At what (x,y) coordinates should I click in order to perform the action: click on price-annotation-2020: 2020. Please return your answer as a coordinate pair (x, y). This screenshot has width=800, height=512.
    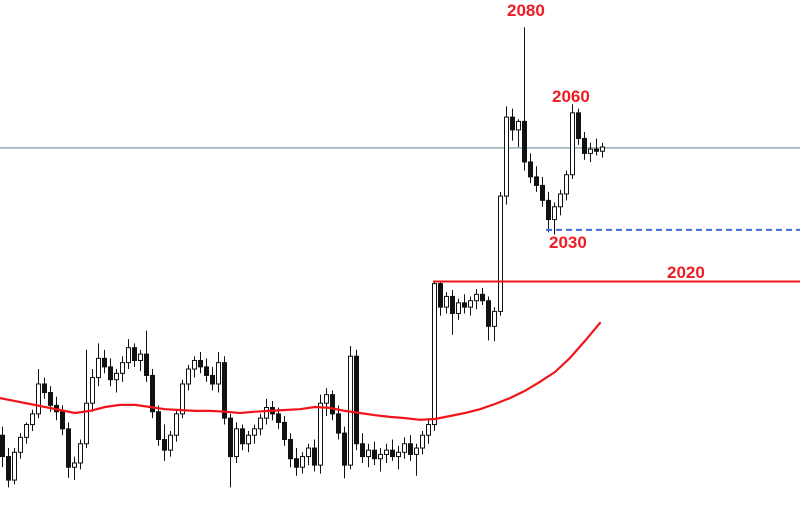
    Looking at the image, I should click on (686, 272).